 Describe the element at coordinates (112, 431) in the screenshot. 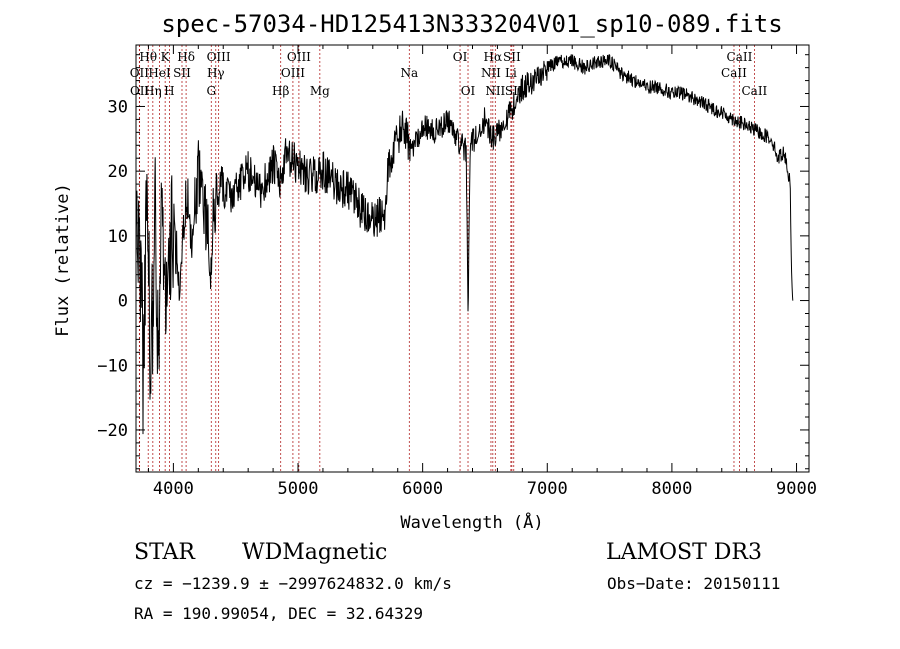

I see `y-tick-label: −20` at that location.